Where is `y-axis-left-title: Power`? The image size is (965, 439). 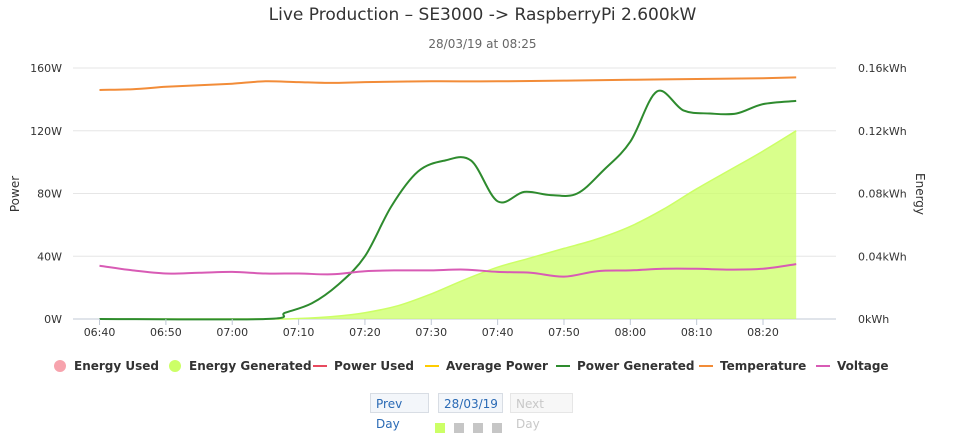
y-axis-left-title: Power is located at coordinates (15, 194).